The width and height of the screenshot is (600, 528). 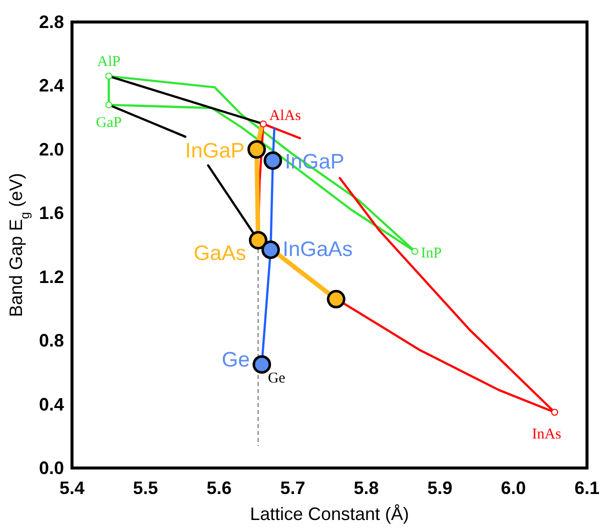 What do you see at coordinates (547, 434) in the screenshot?
I see `series-label: InAs` at bounding box center [547, 434].